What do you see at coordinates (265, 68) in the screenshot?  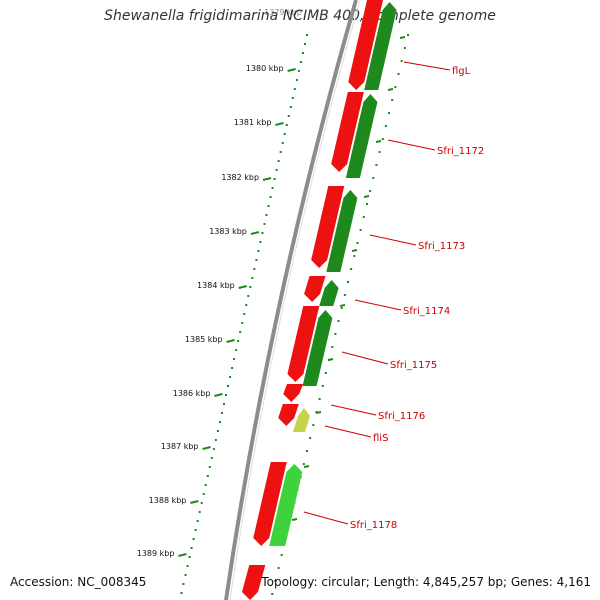 I see `scale-tick-label: 1380 kbp` at bounding box center [265, 68].